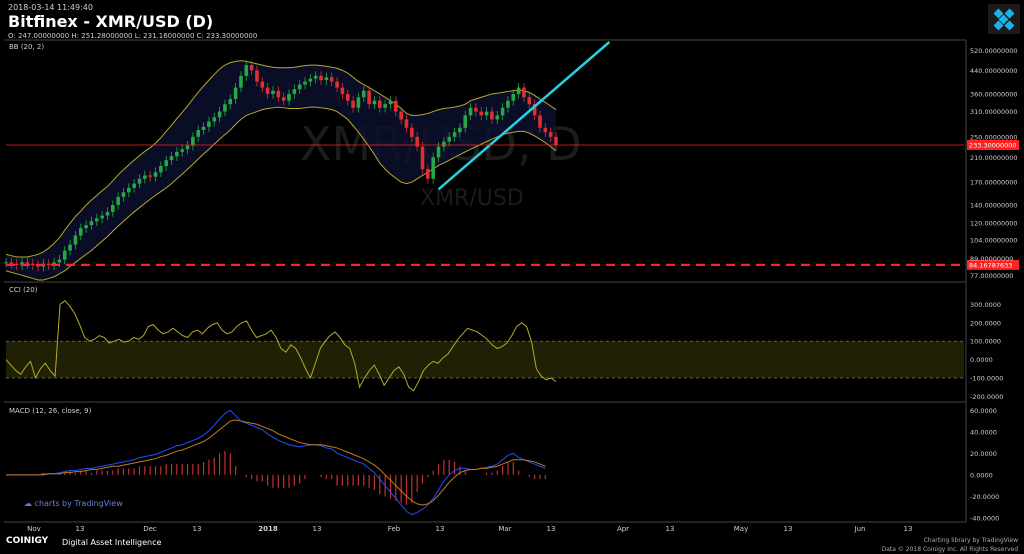 This screenshot has width=1024, height=554. Describe the element at coordinates (1004, 19) in the screenshot. I see `coinigy-logo-icon` at that location.